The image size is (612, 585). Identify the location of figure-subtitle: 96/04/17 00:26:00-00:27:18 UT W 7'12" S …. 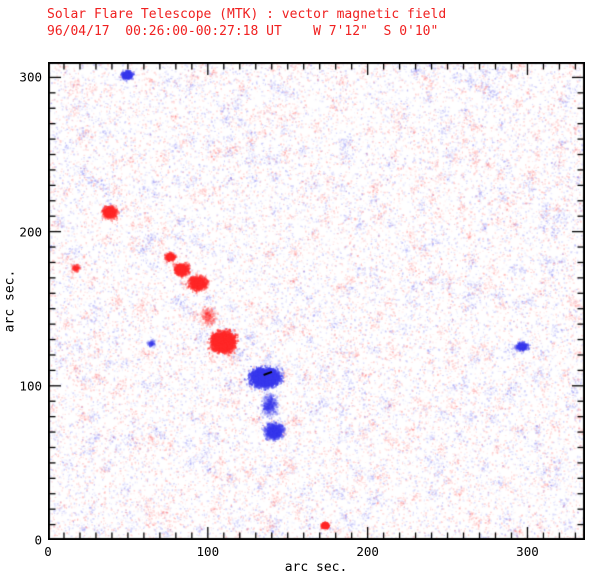
(243, 31).